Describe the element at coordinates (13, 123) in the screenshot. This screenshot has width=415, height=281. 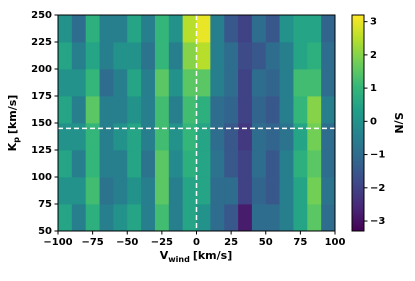
I see `y-axis-label: Kp [km/s]` at that location.